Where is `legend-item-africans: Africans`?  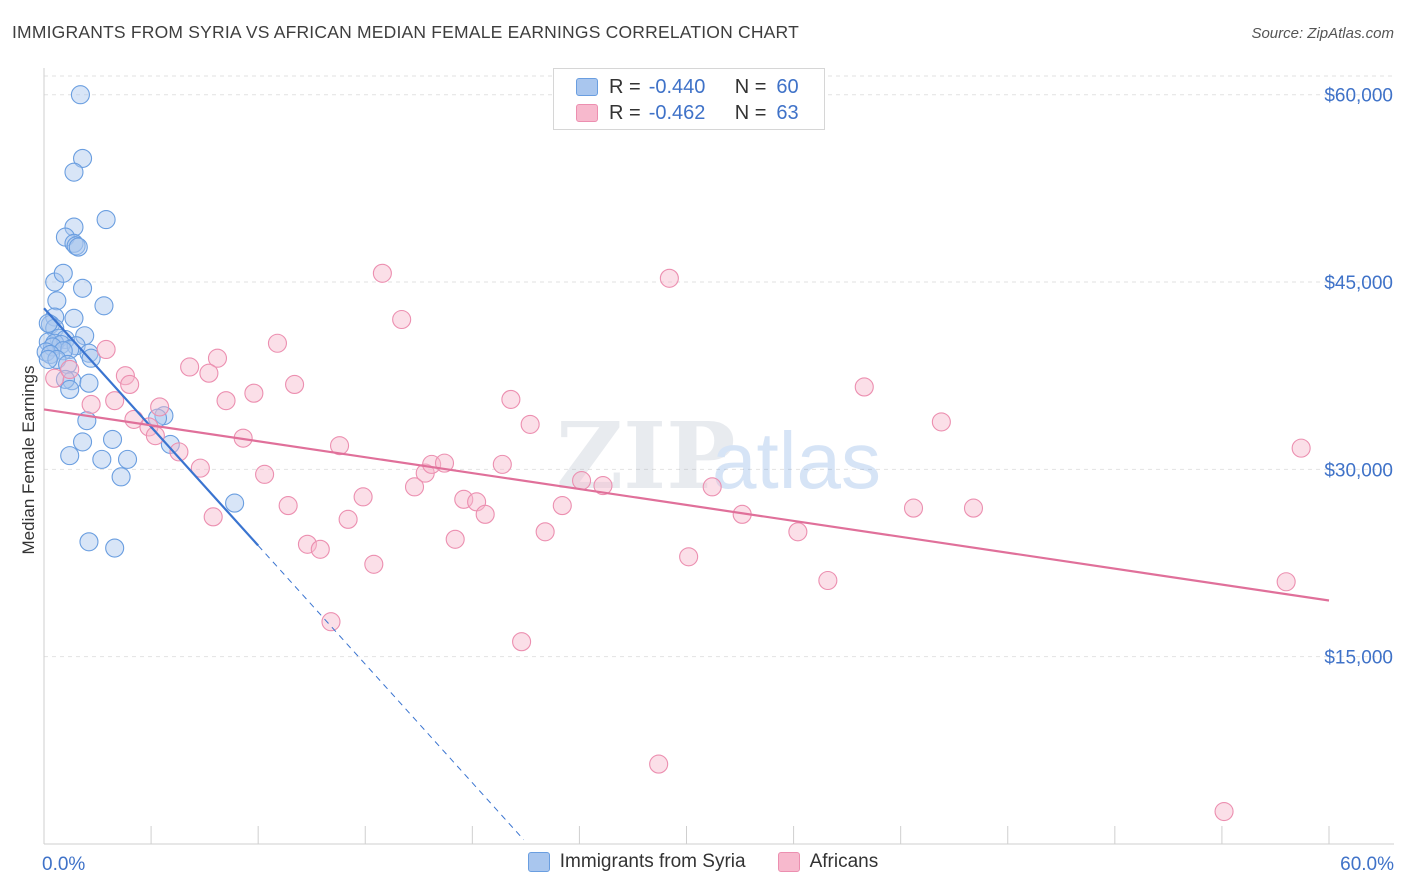
legend-item-africans: Africans is located at coordinates (828, 862).